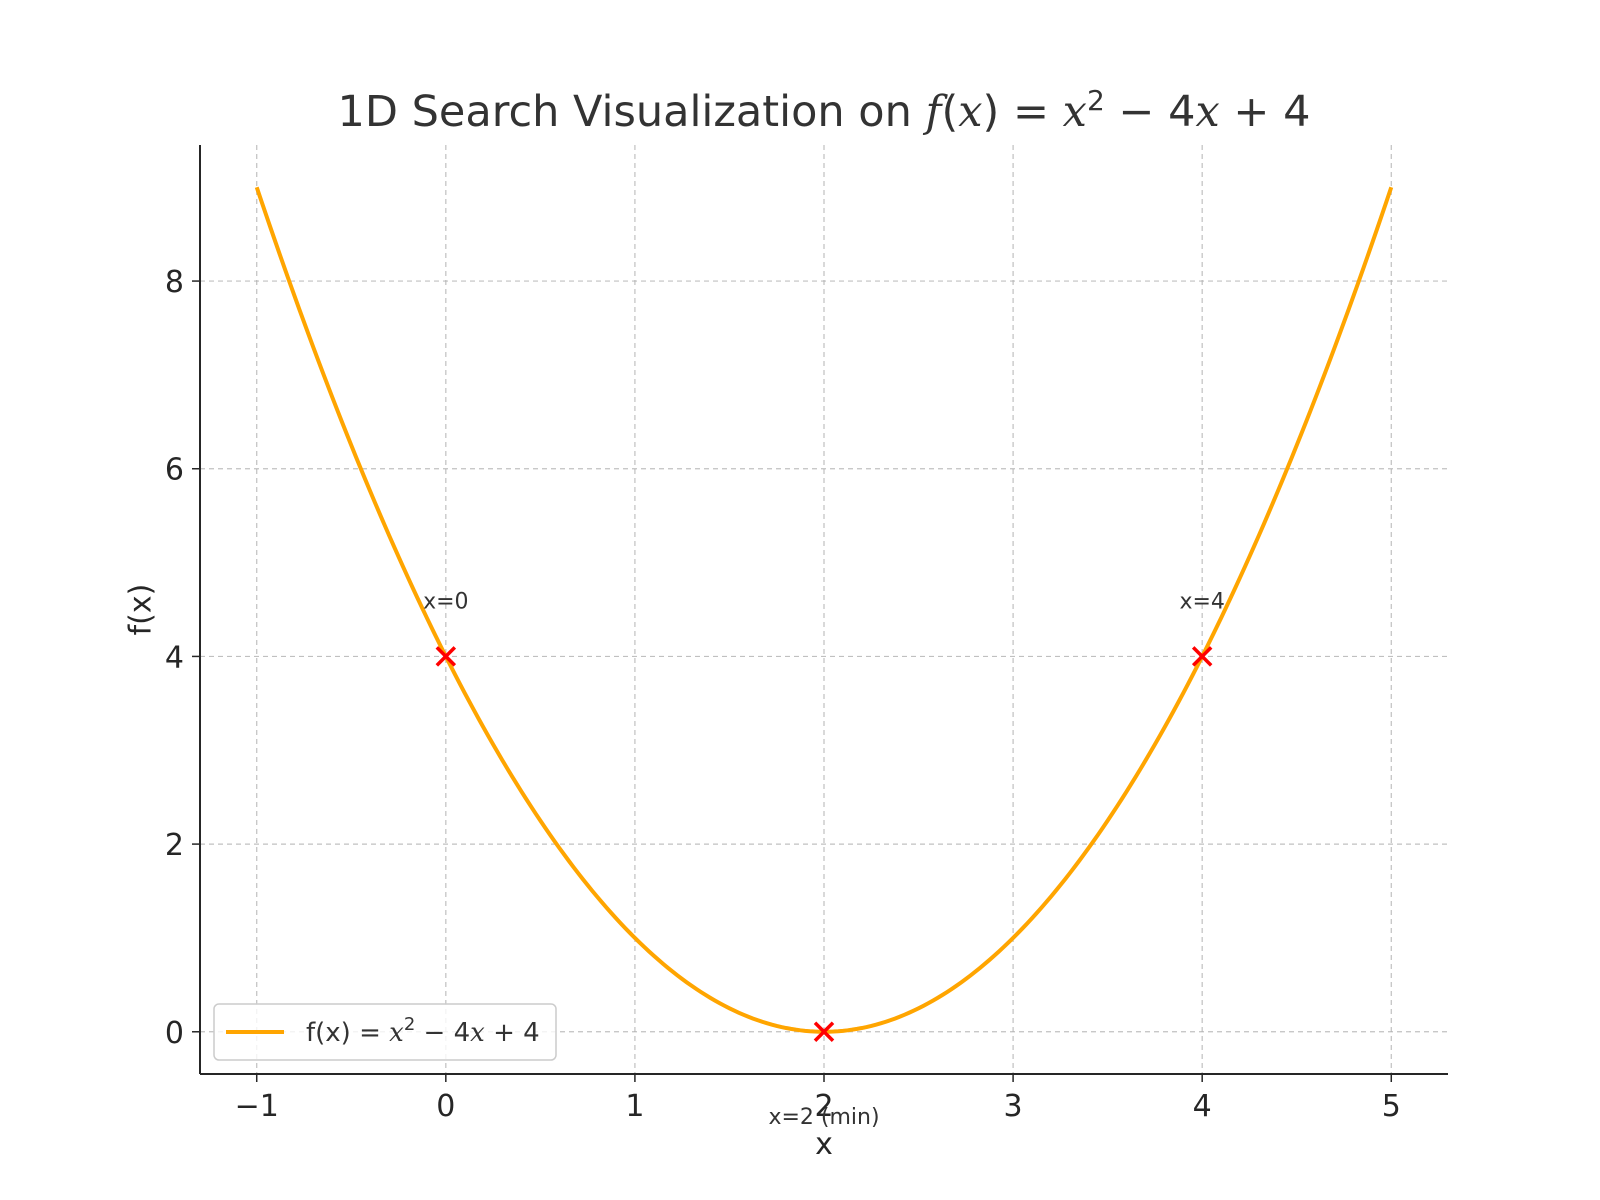 The width and height of the screenshot is (1600, 1200). Describe the element at coordinates (442, 1033) in the screenshot. I see `legend-part-4: − 4` at that location.